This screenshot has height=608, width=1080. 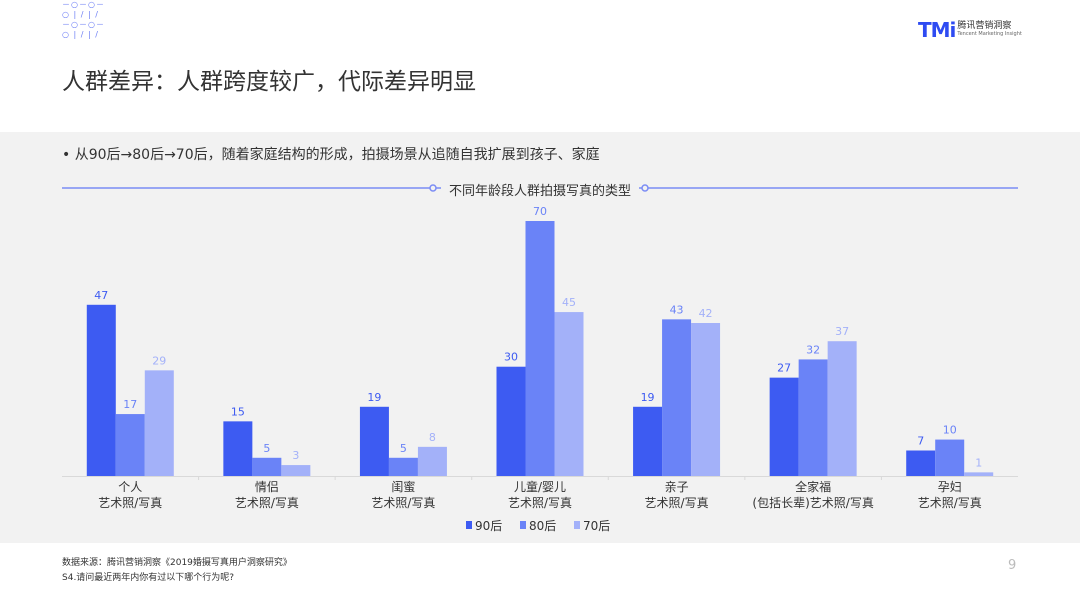 I want to click on data-label: 42, so click(x=706, y=313).